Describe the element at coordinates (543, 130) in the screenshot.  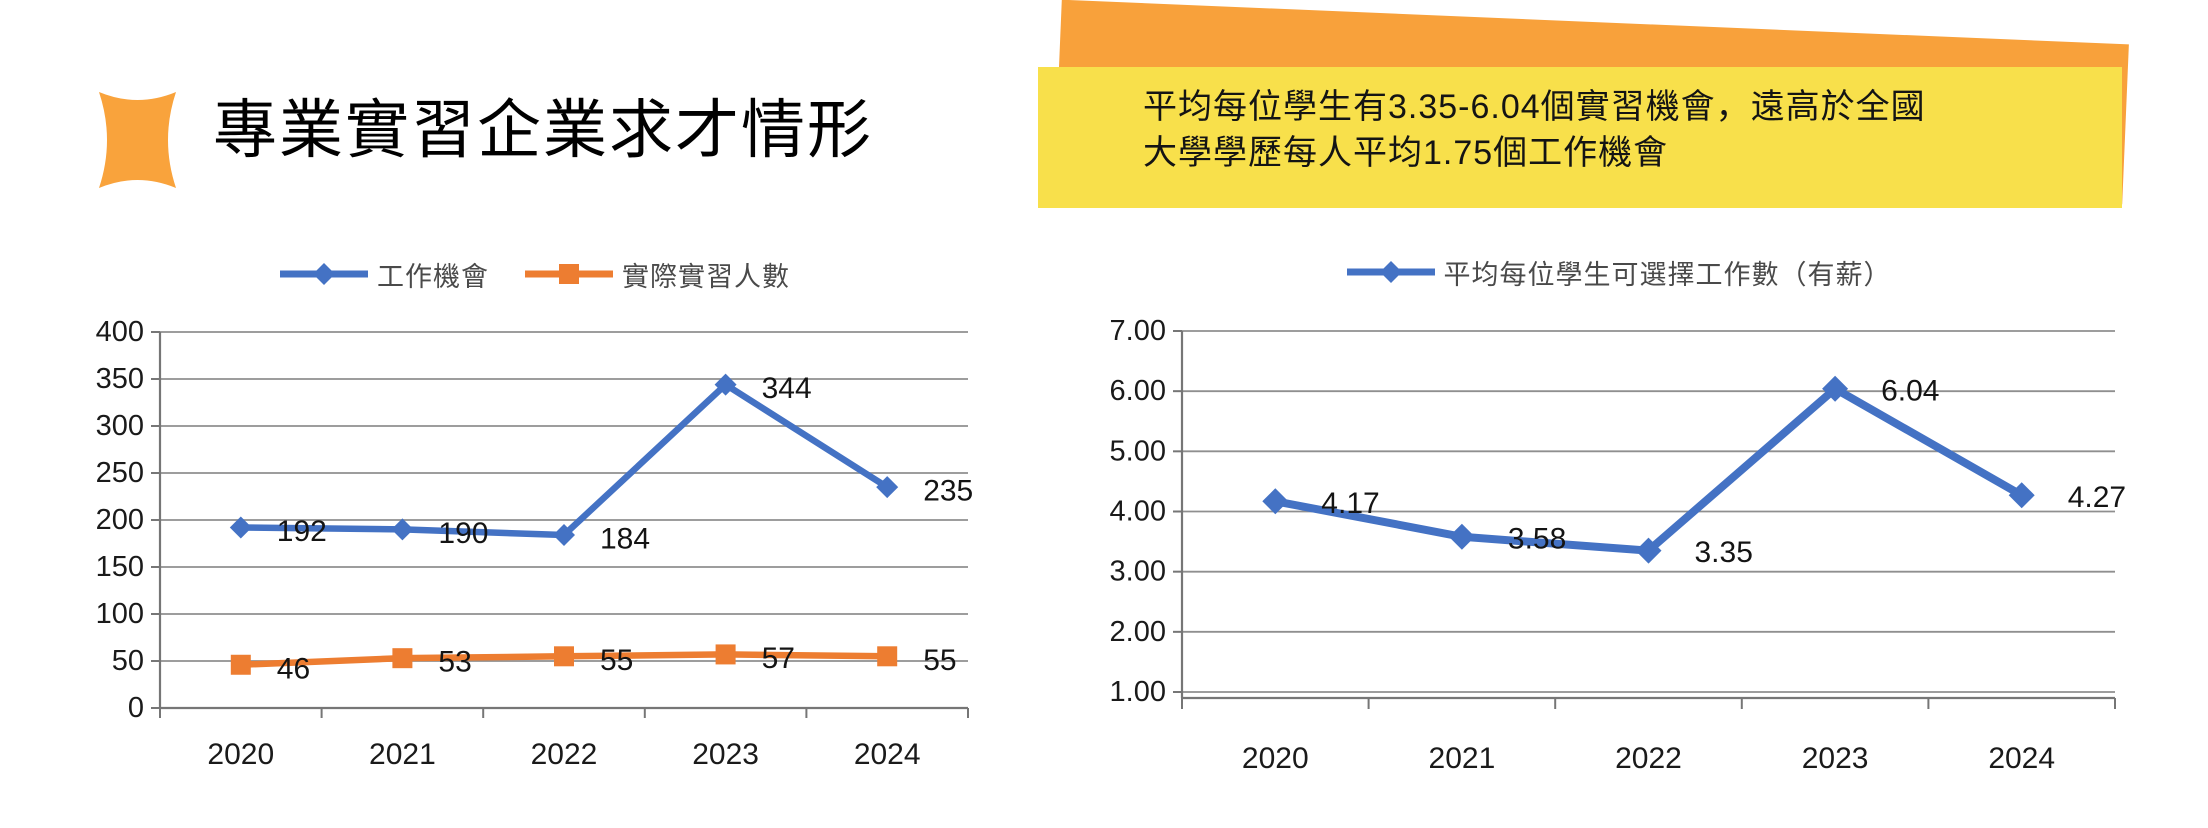
I see `page-title: 專業實習企業求才情形` at that location.